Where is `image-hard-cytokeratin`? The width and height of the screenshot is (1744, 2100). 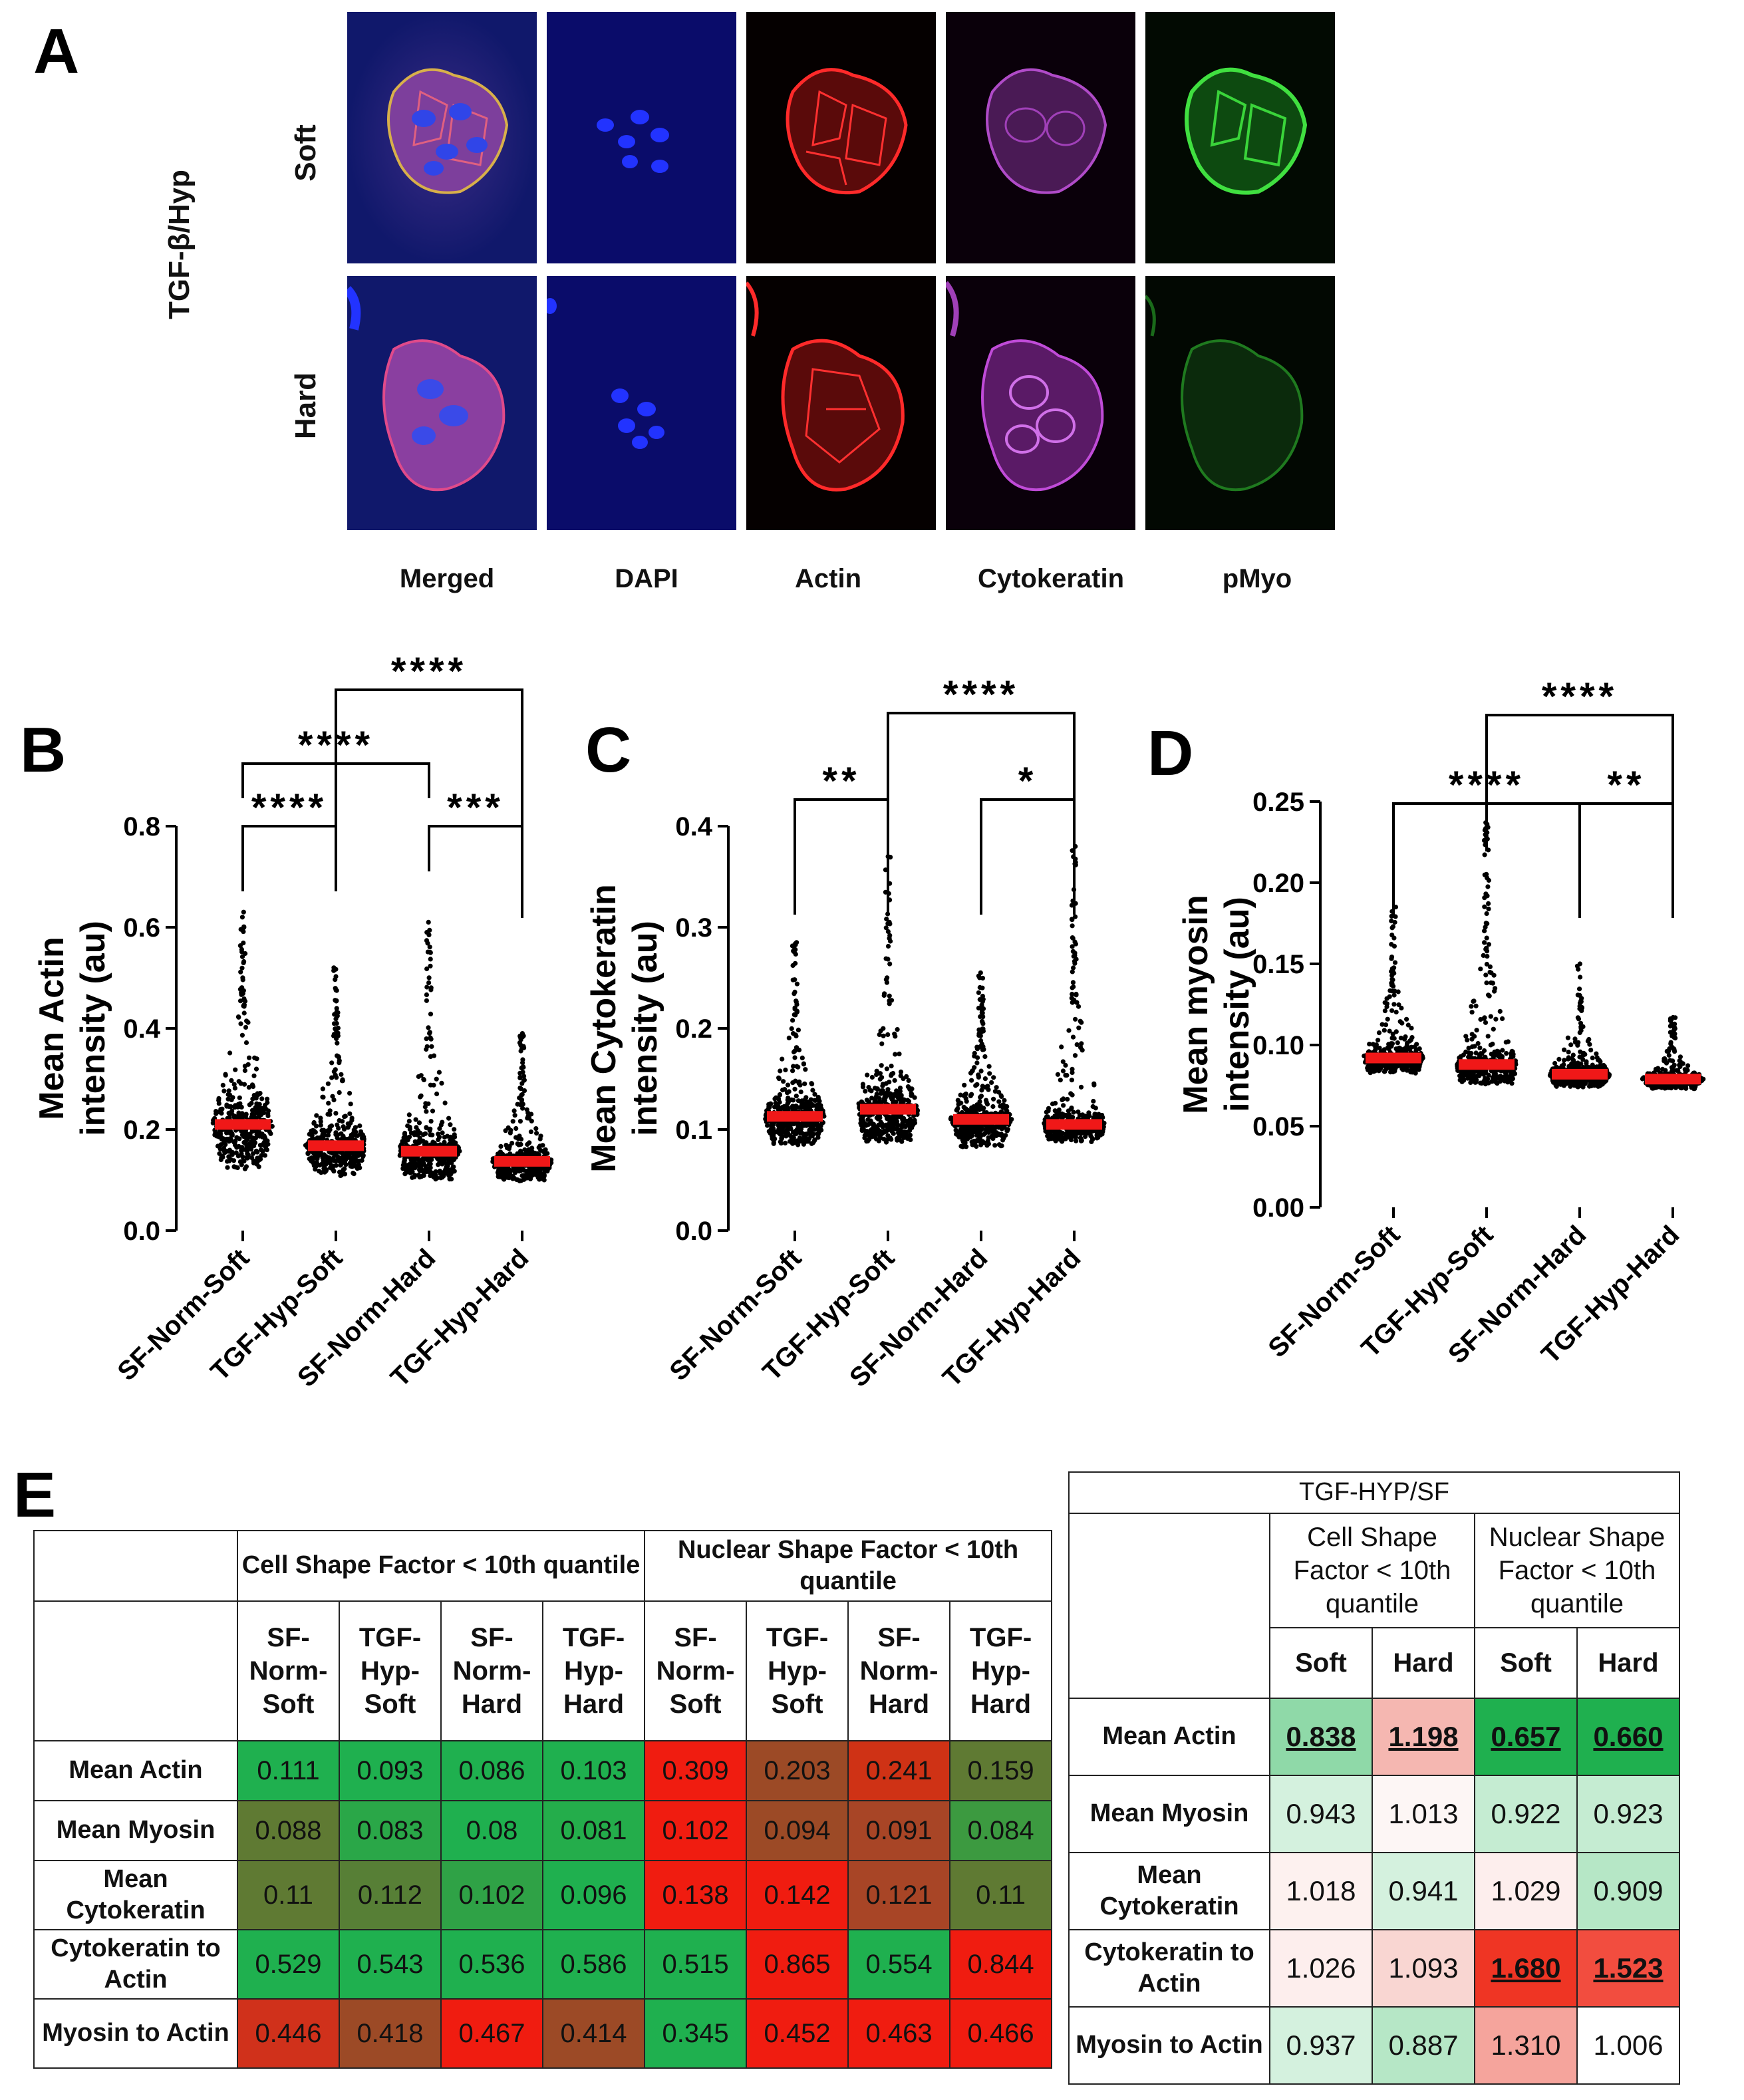
image-hard-cytokeratin is located at coordinates (1040, 403).